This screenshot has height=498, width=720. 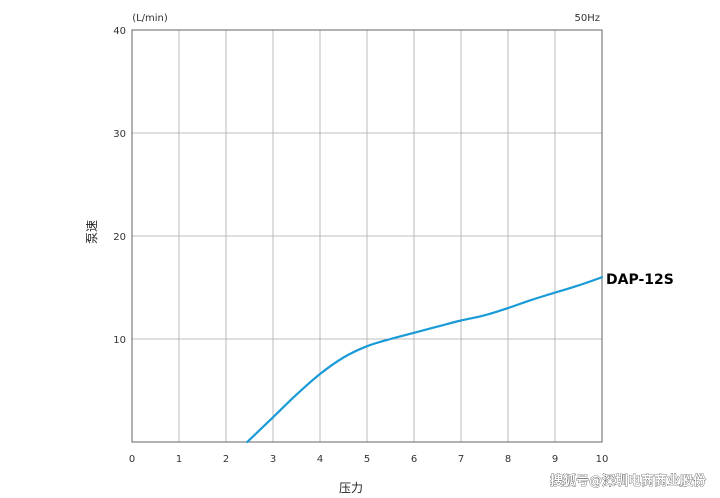 I want to click on x-tick-label-8: 8, so click(x=508, y=459).